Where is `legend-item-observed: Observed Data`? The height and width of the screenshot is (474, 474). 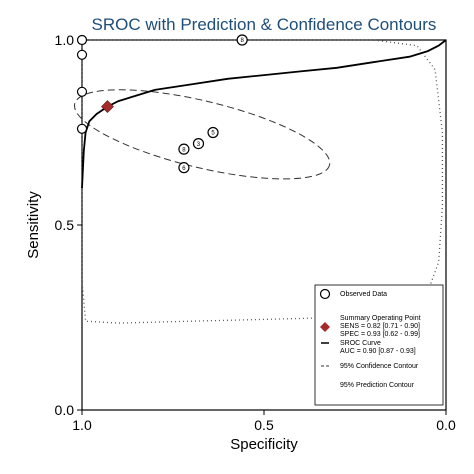
legend-item-observed: Observed Data is located at coordinates (353, 294).